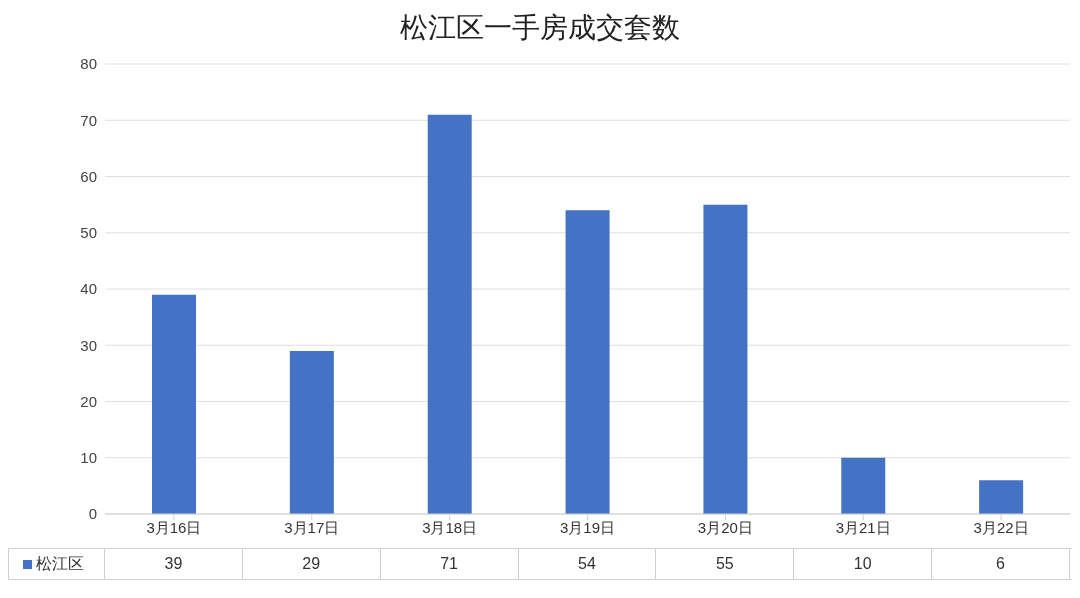 This screenshot has height=598, width=1080. What do you see at coordinates (88, 458) in the screenshot?
I see `y-tick-label: 10` at bounding box center [88, 458].